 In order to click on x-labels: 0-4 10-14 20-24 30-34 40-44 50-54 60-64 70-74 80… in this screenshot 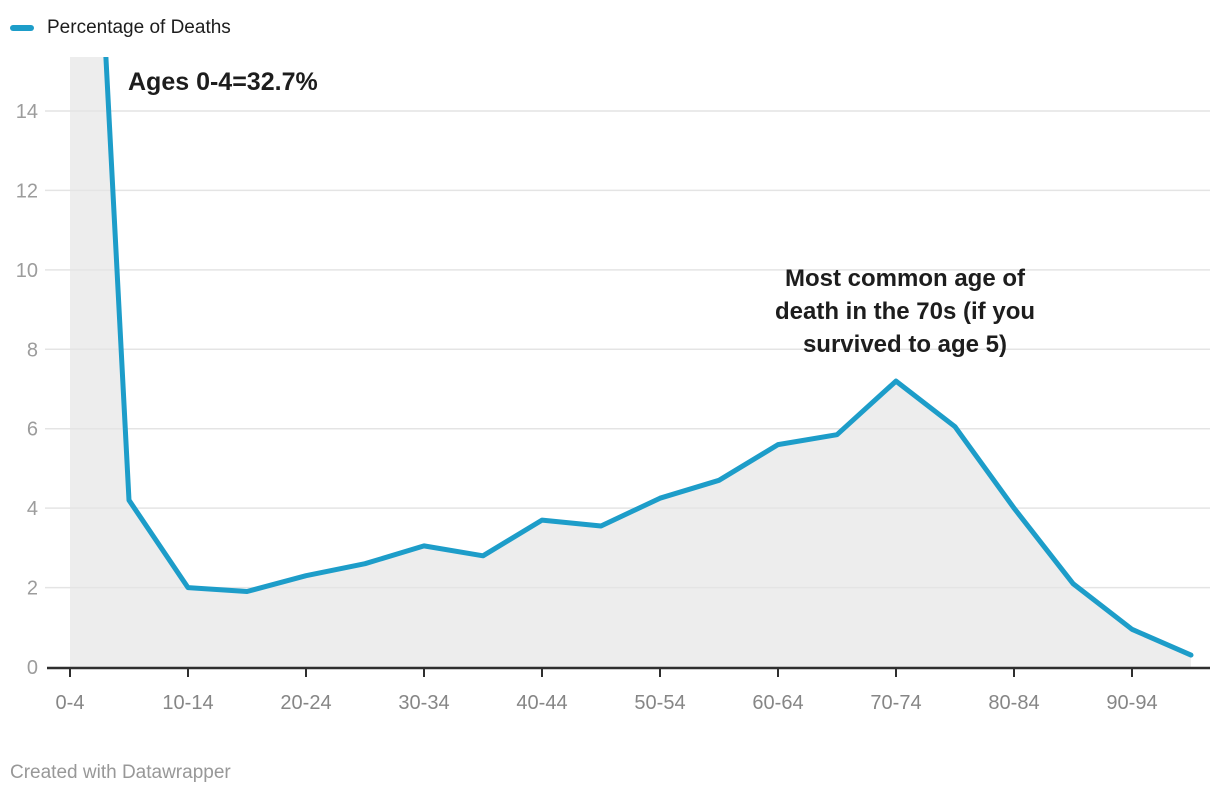, I will do `click(607, 703)`.